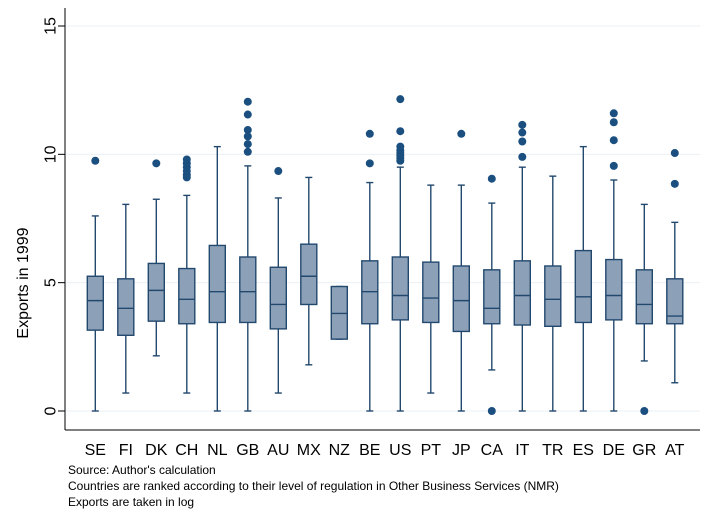 This screenshot has width=710, height=515. Describe the element at coordinates (309, 450) in the screenshot. I see `x-tick-label-mx: MX` at that location.